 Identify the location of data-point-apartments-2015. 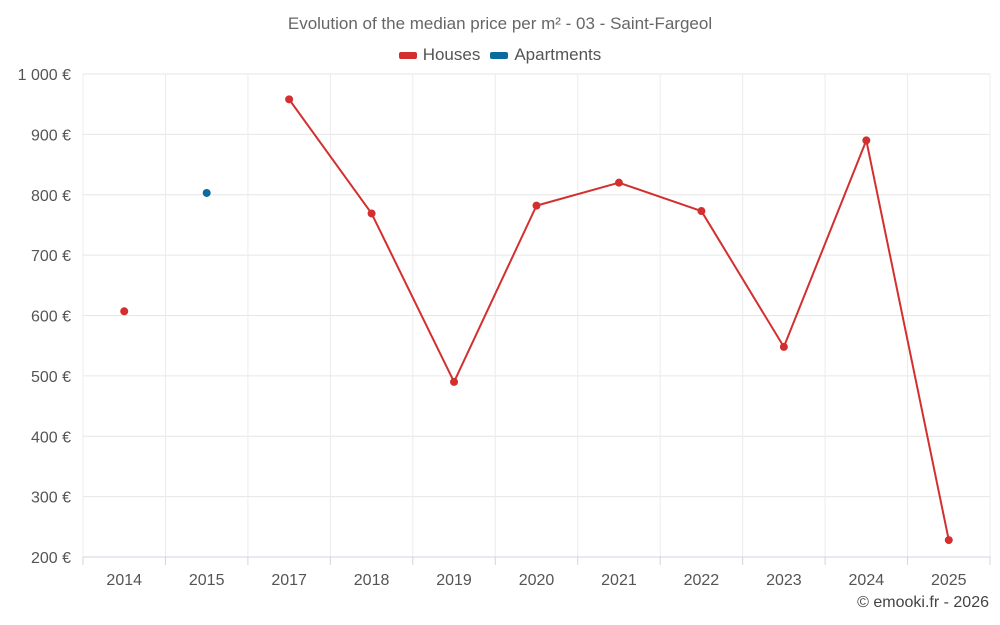
(206, 192).